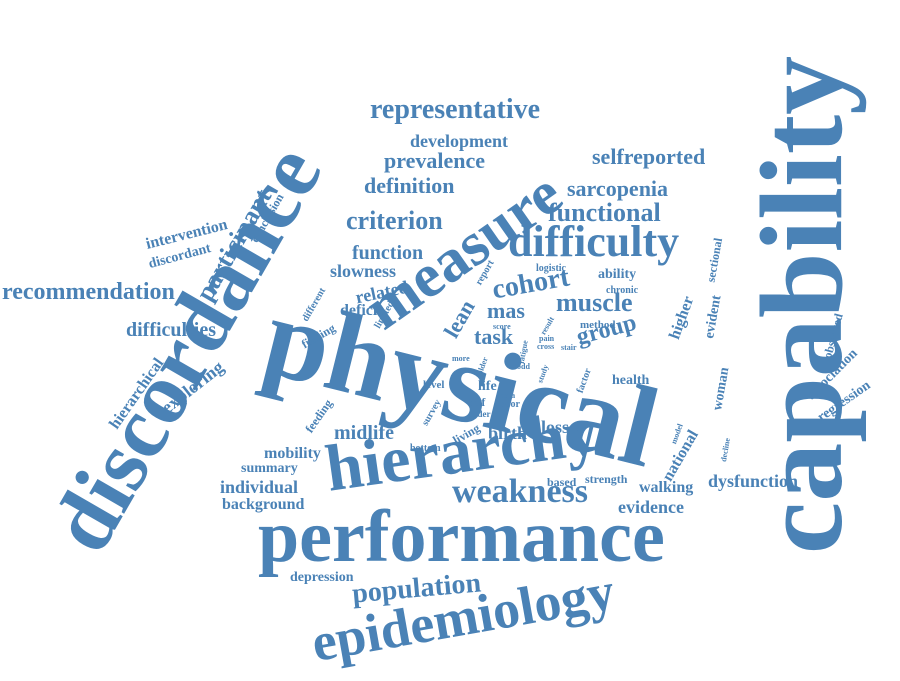 The height and width of the screenshot is (681, 900). What do you see at coordinates (631, 380) in the screenshot?
I see `word-health: health` at bounding box center [631, 380].